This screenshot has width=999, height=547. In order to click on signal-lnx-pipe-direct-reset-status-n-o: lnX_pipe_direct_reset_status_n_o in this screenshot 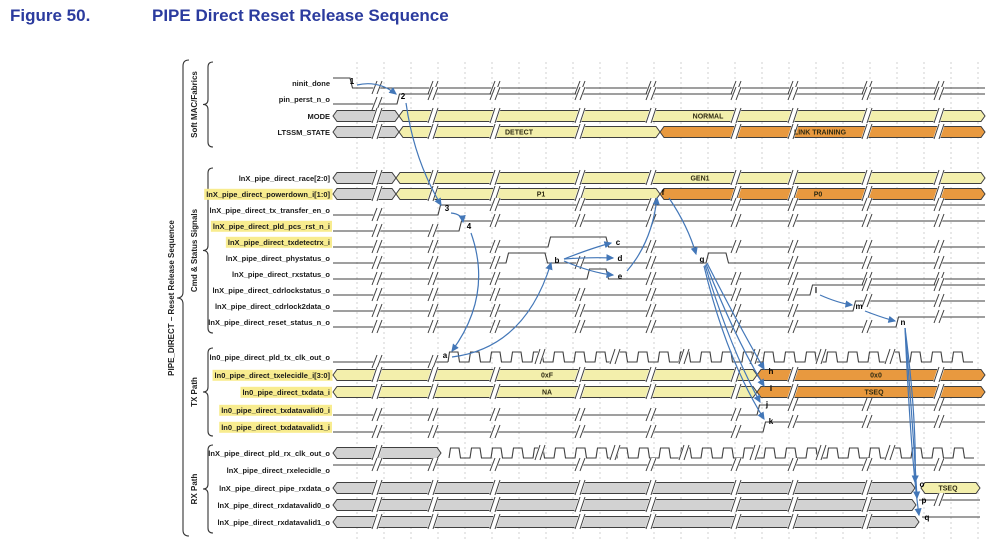, I will do `click(596, 321)`.